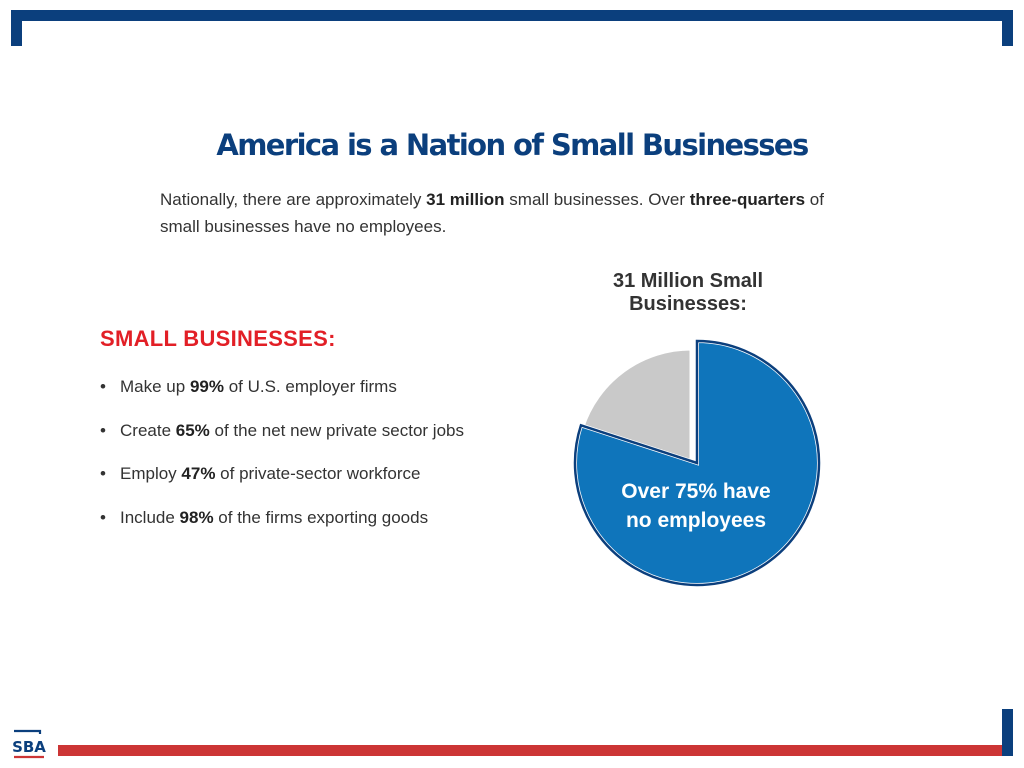  I want to click on pie-slice-label-line2: no employees, so click(696, 520).